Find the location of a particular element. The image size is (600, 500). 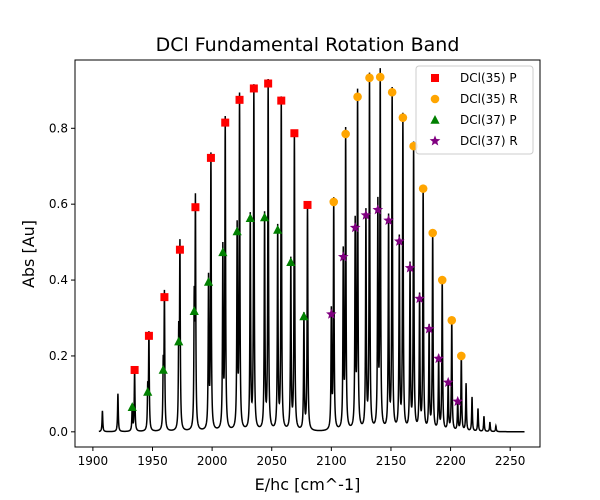

legend-label: DCl(37) R is located at coordinates (489, 141).